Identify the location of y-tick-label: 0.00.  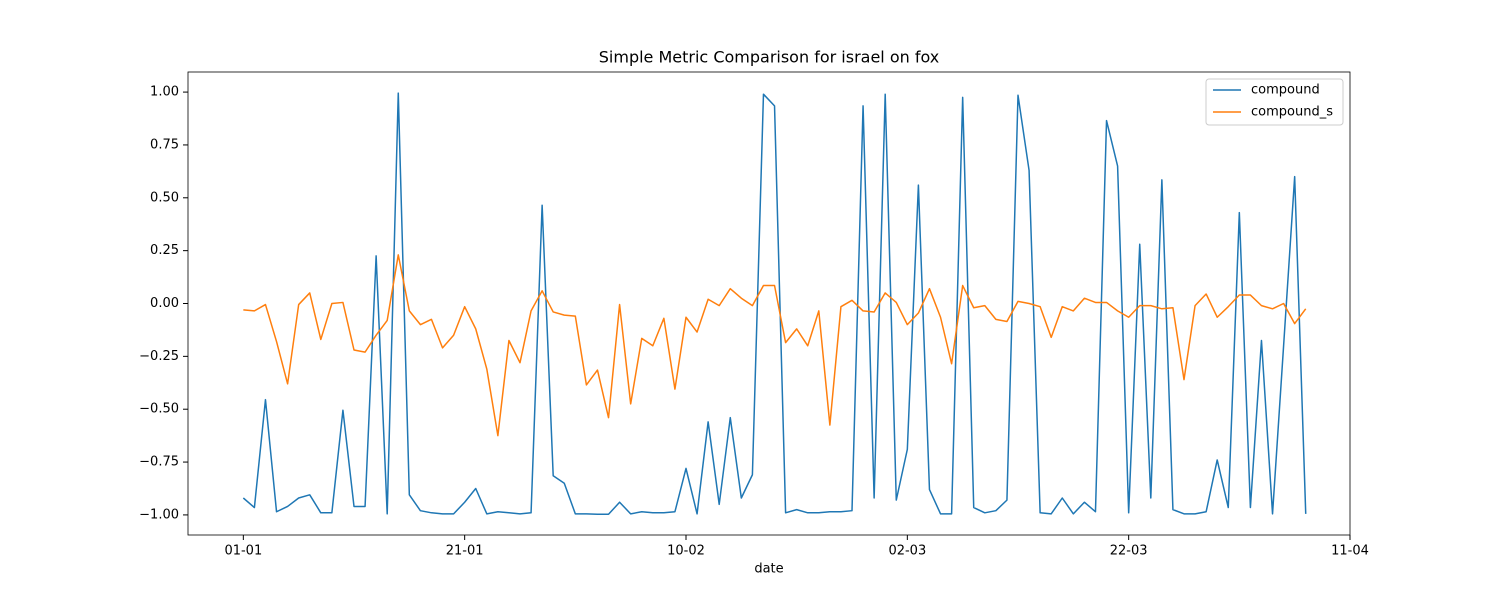
(164, 303).